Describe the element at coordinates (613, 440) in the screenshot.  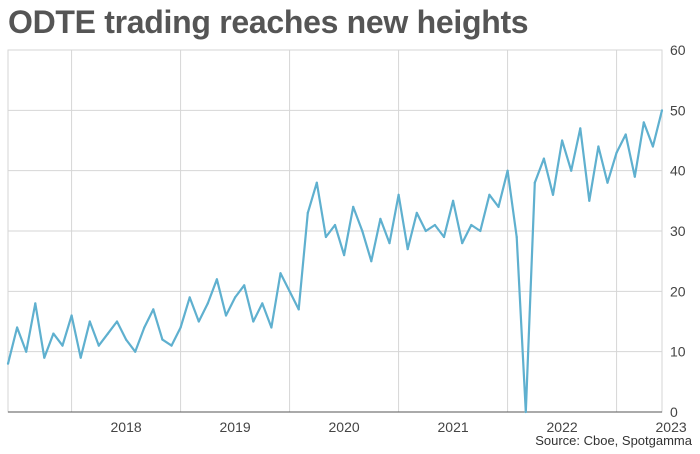
I see `source-note: Source: Cboe, Spotgamma` at that location.